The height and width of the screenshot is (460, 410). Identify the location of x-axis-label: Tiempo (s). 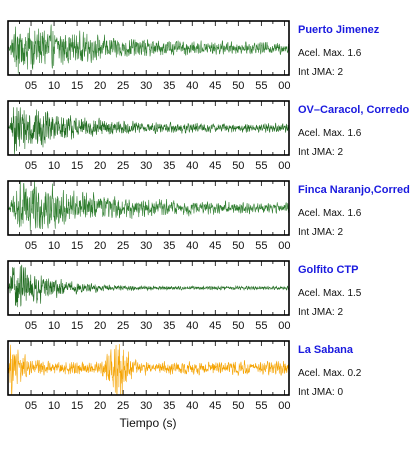
(148, 423).